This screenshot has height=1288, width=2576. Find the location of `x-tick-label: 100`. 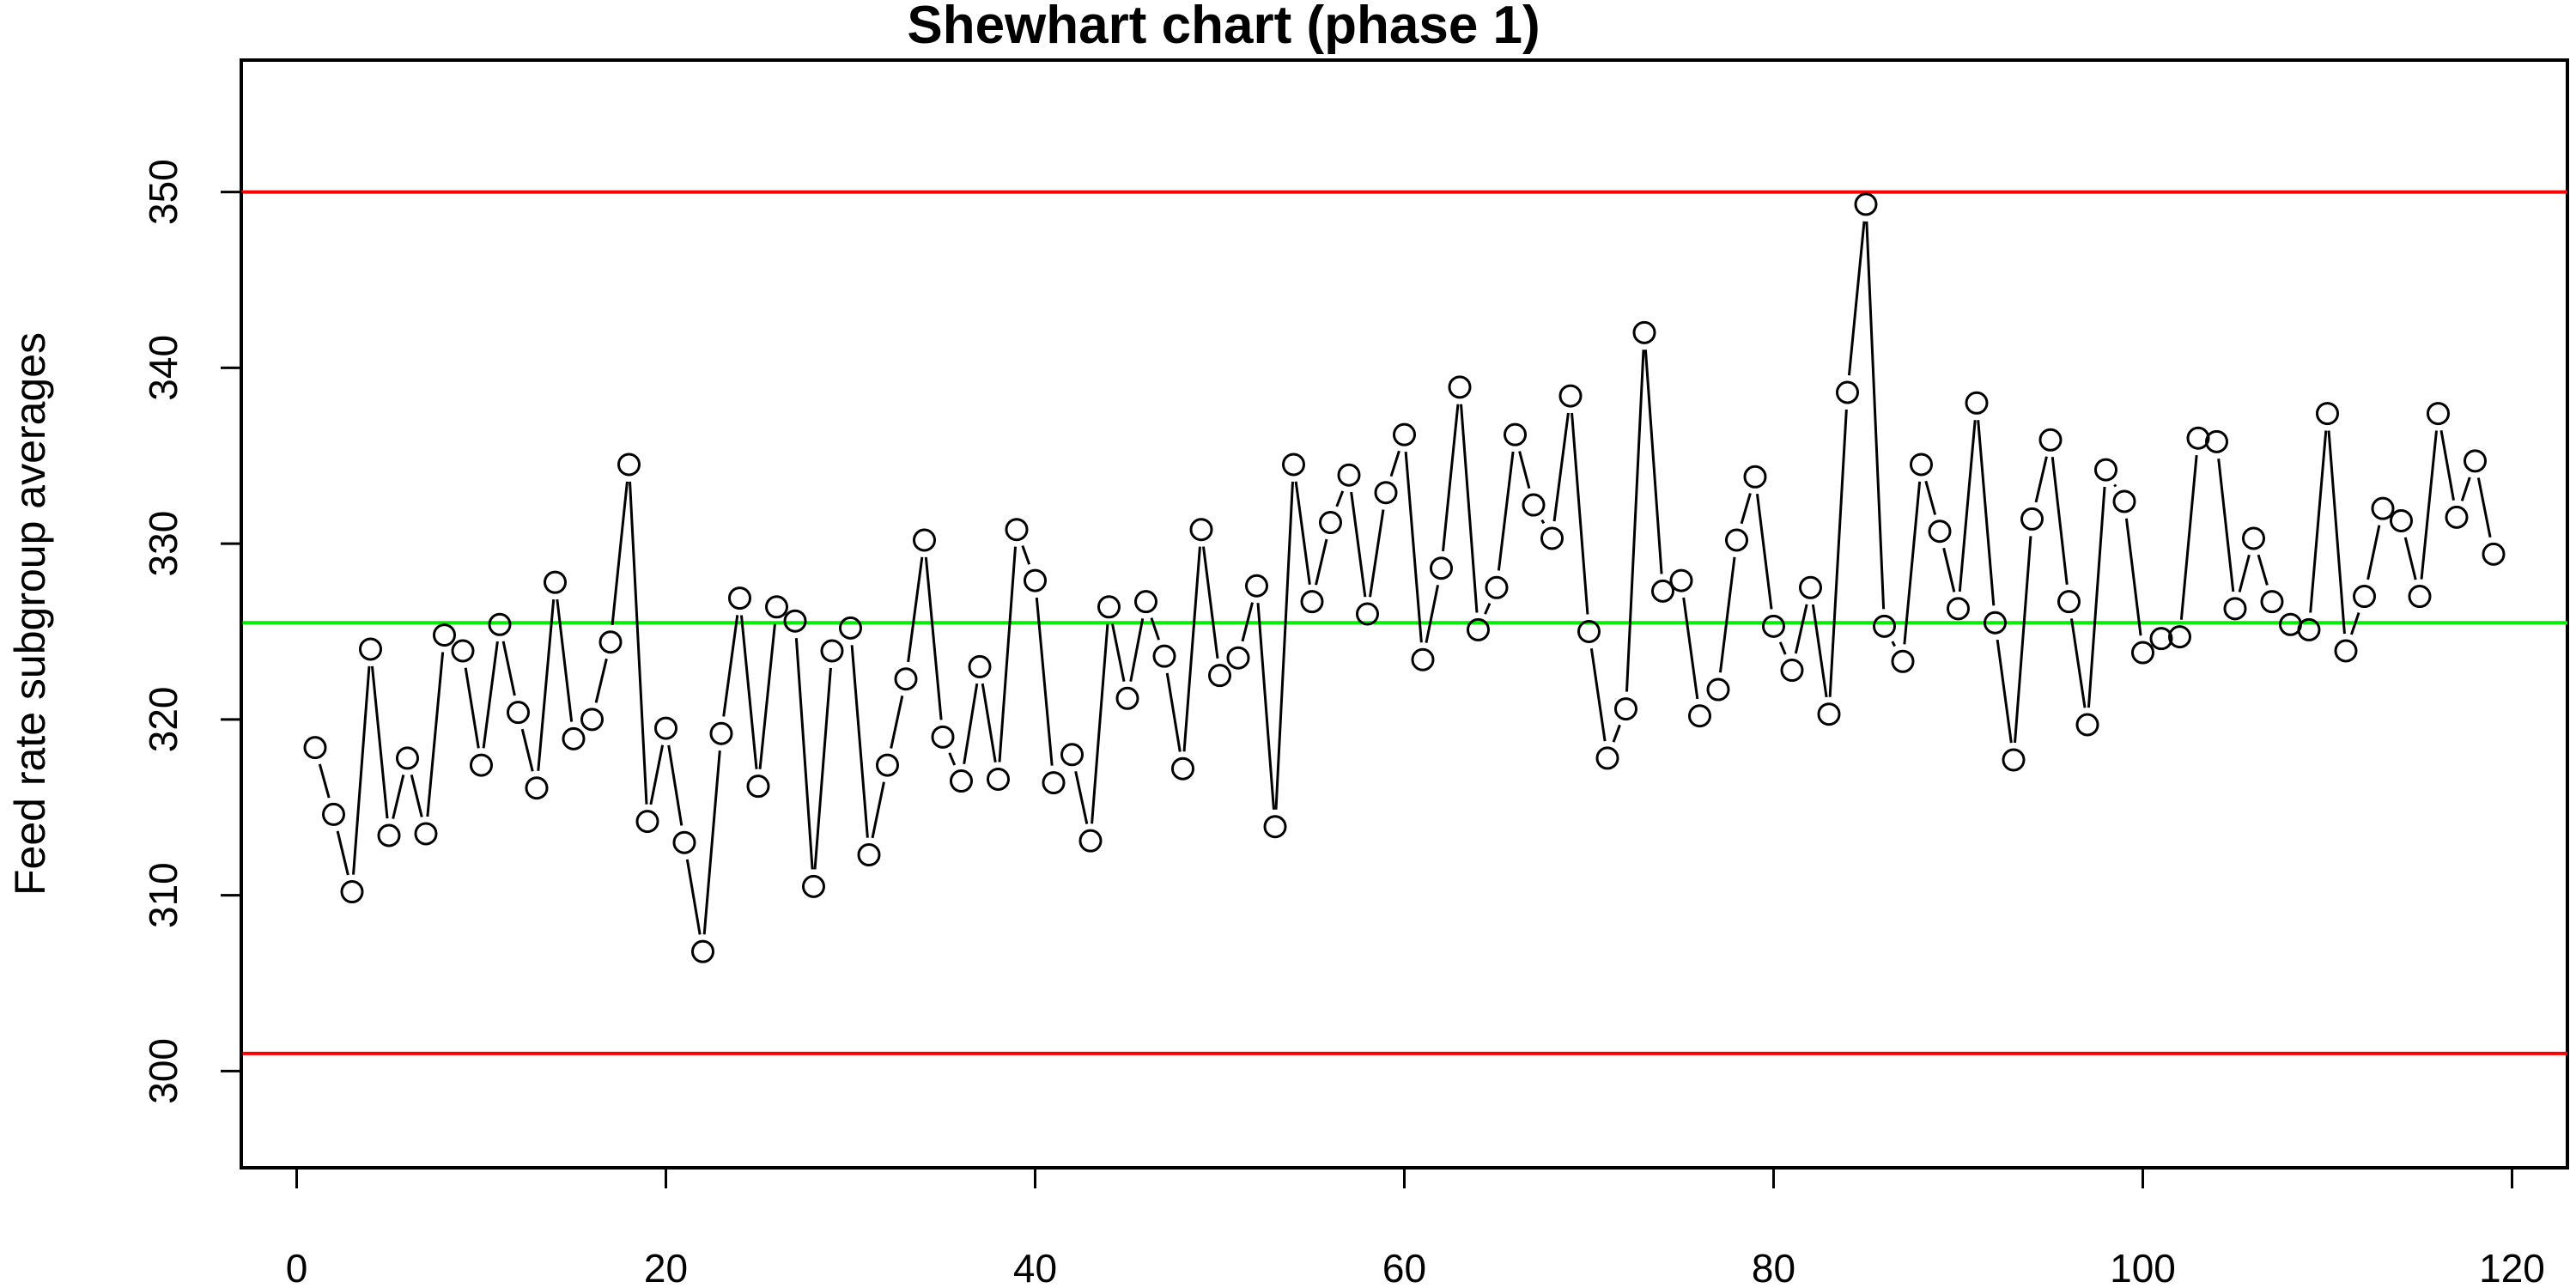

x-tick-label: 100 is located at coordinates (2143, 1267).